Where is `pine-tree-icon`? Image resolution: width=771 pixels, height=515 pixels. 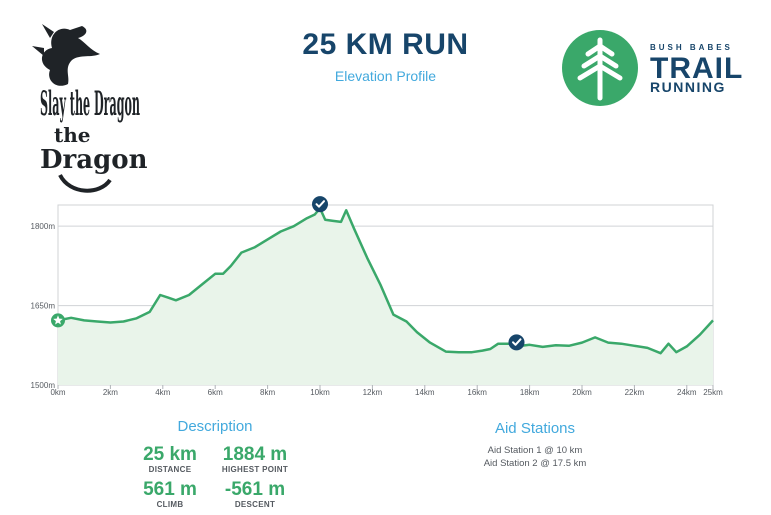 pine-tree-icon is located at coordinates (600, 68).